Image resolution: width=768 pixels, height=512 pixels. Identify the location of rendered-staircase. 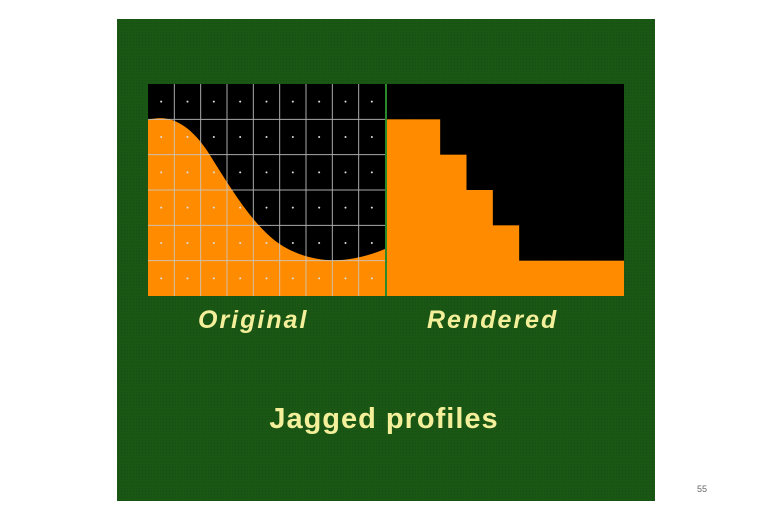
(505, 207).